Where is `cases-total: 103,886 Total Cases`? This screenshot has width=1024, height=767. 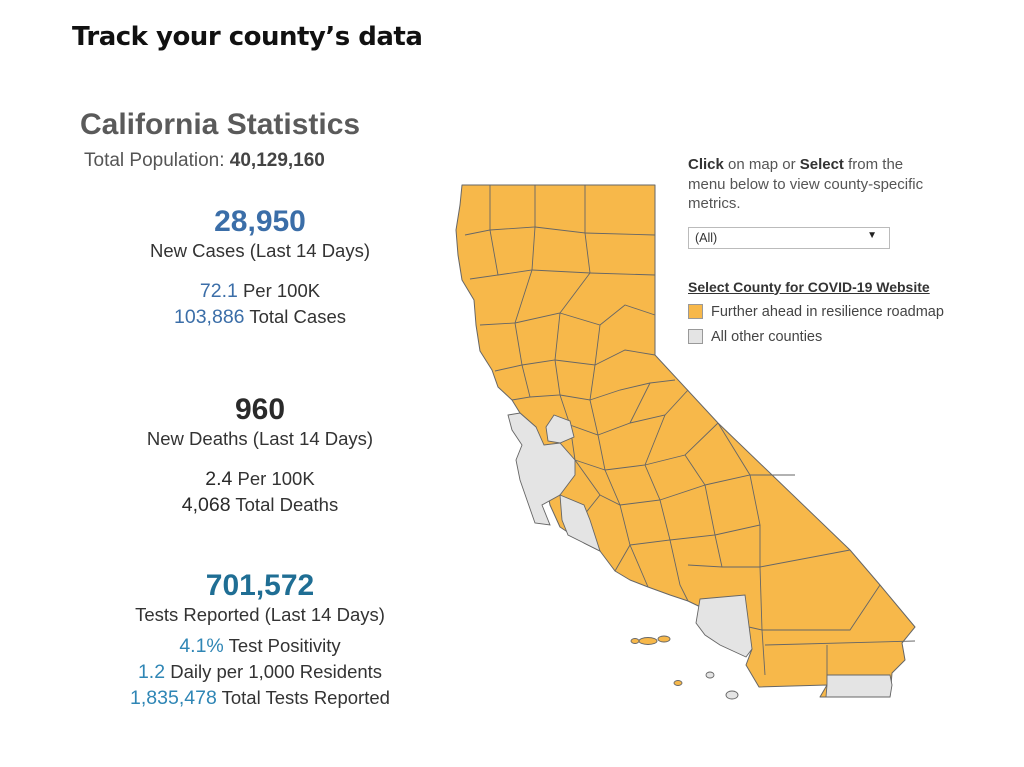 cases-total: 103,886 Total Cases is located at coordinates (260, 317).